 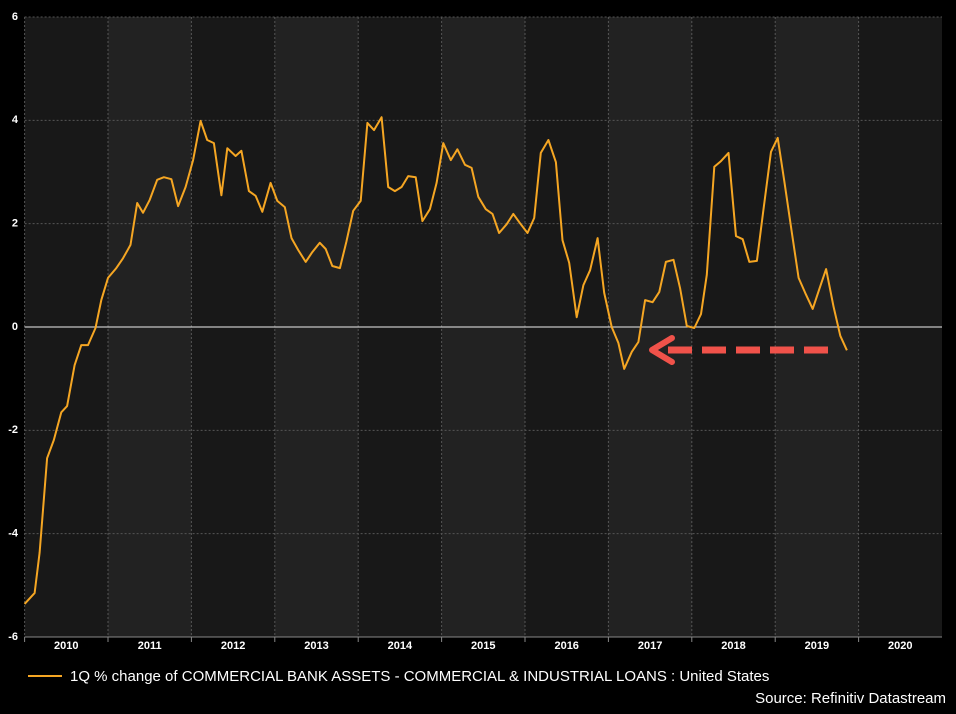 I want to click on x-tick-label: 2019, so click(x=817, y=646).